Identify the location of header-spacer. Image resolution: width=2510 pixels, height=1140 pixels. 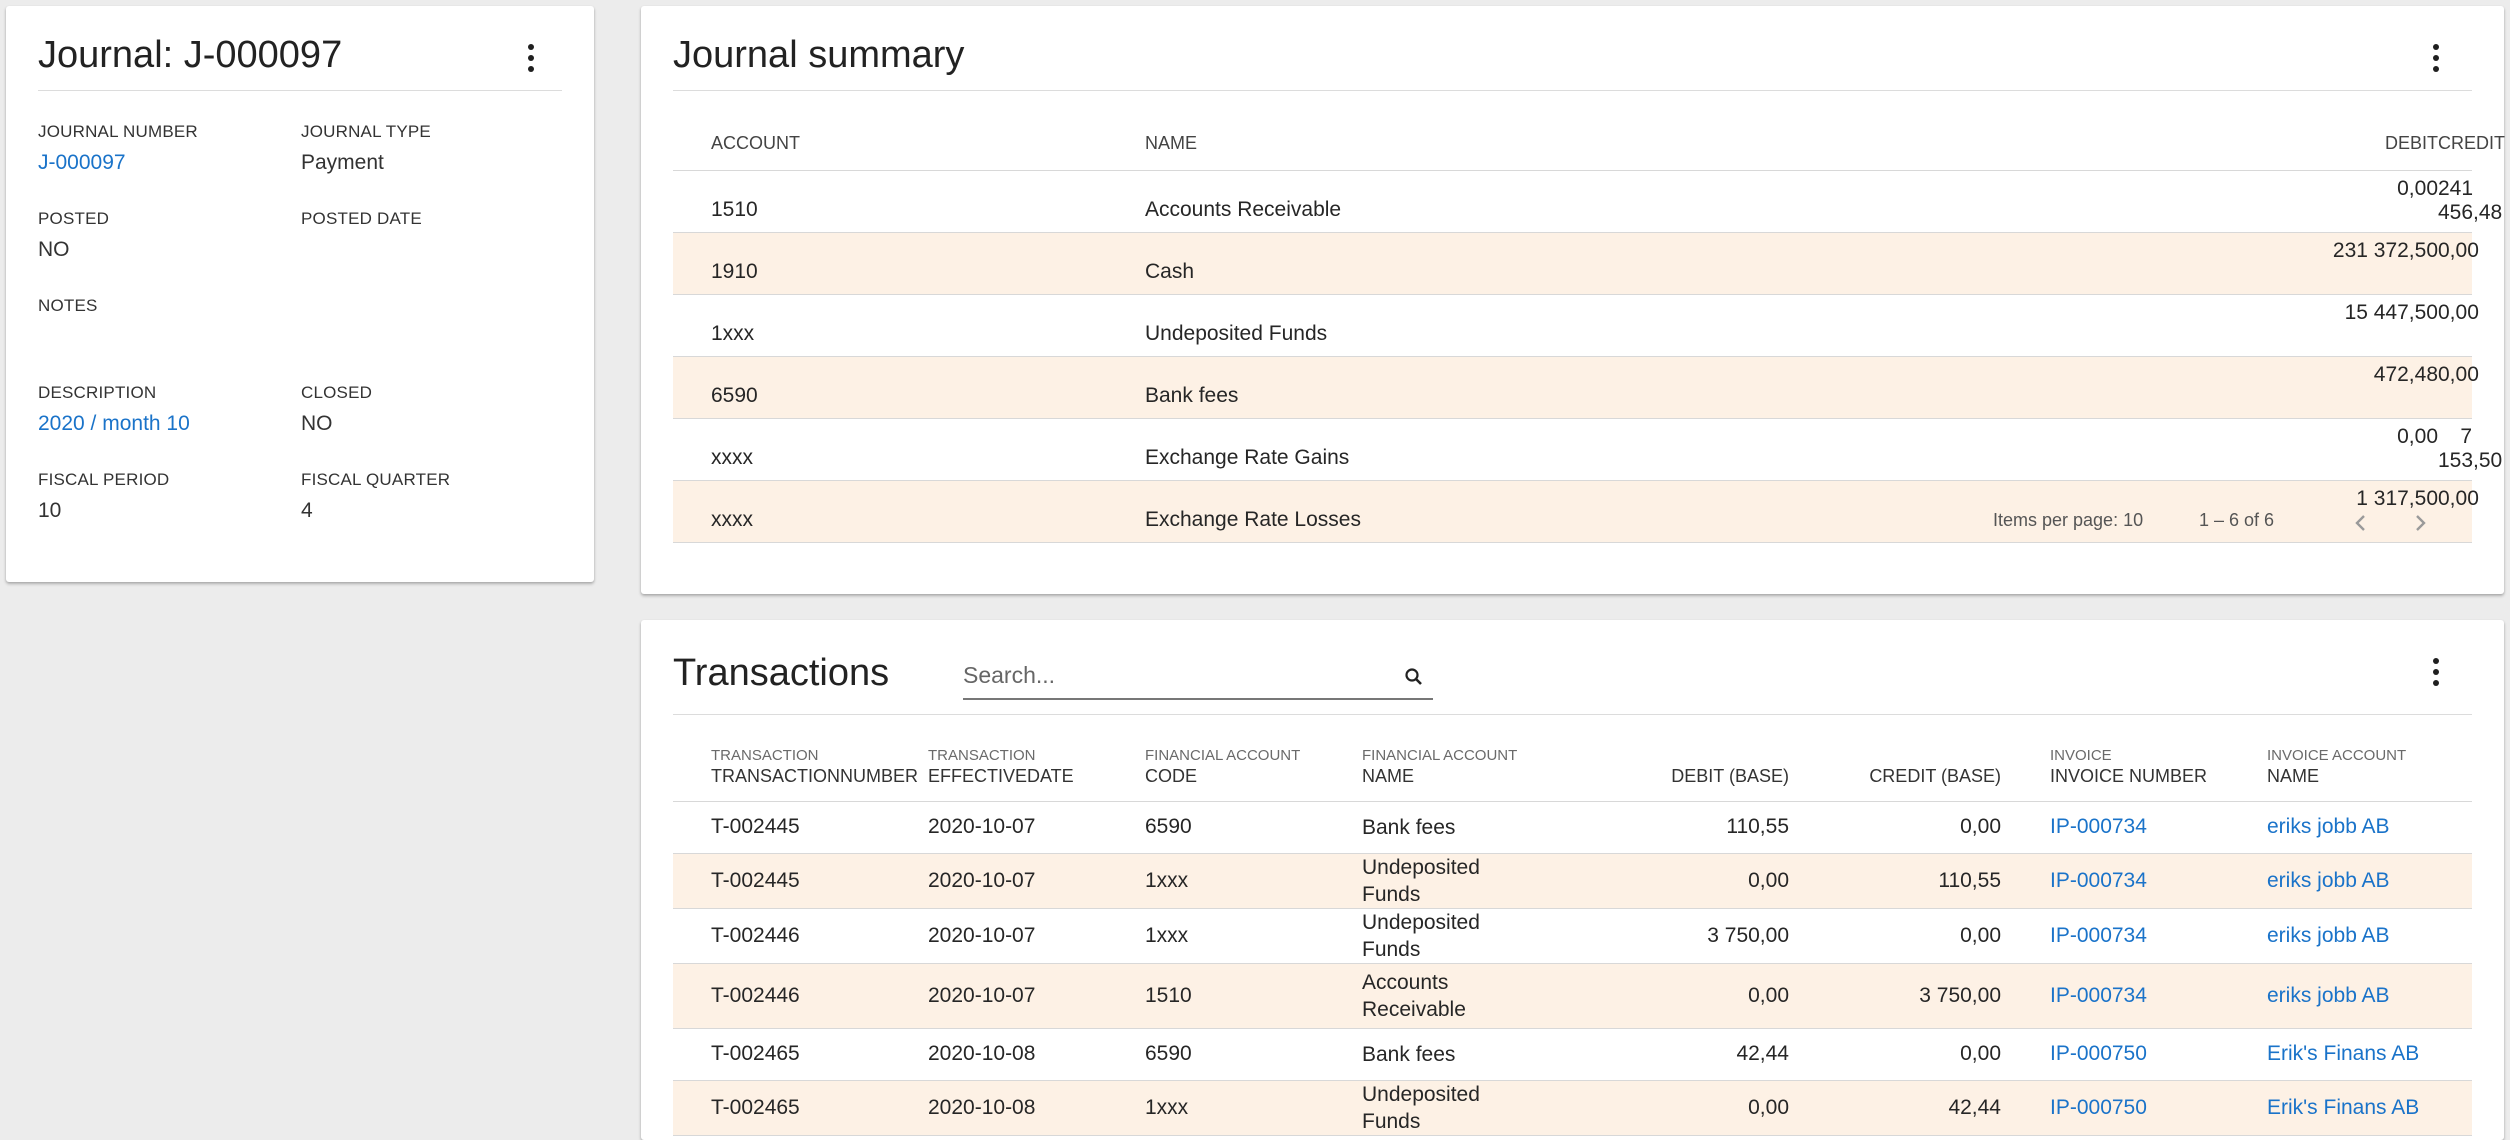
(692, 766).